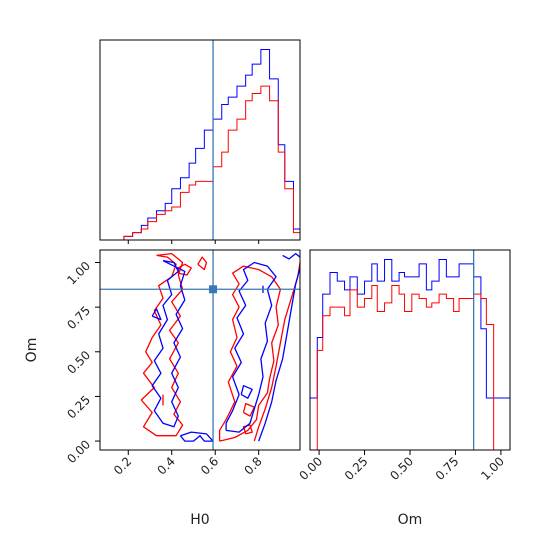 Image resolution: width=550 pixels, height=554 pixels. I want to click on om-hist-tick-label-4: 1.00, so click(492, 468).